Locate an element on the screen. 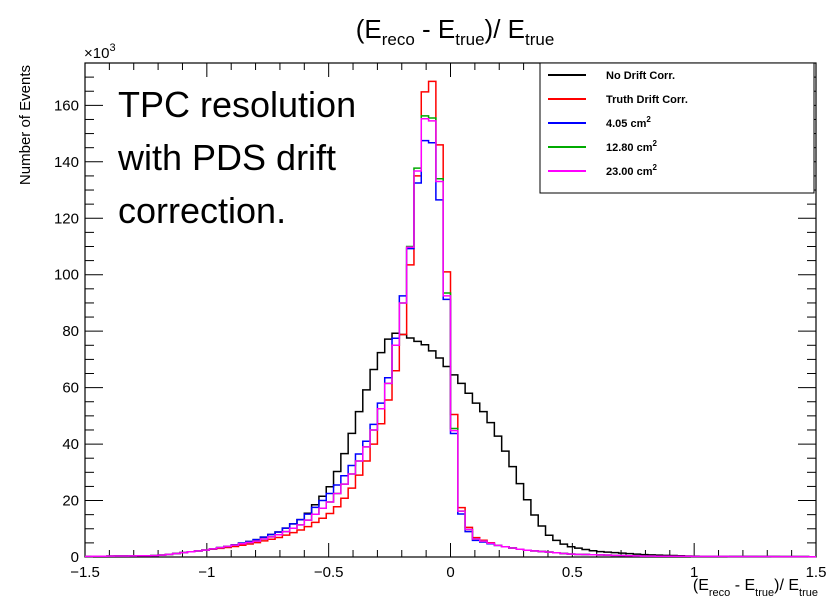  x-tick-label: −1.5 is located at coordinates (85, 572).